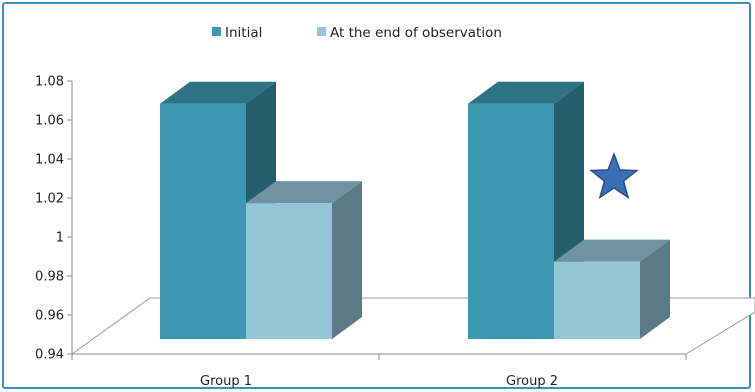 This screenshot has height=392, width=755. What do you see at coordinates (226, 381) in the screenshot?
I see `category-label: Group 1` at bounding box center [226, 381].